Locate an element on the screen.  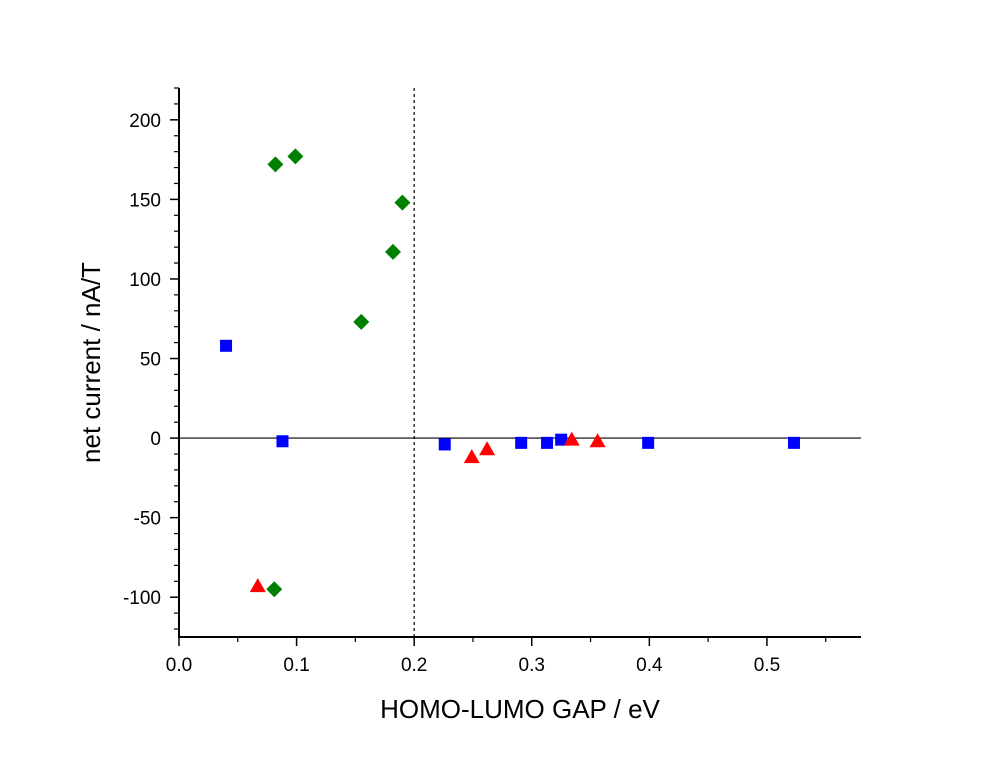
y-tick-label: 50 is located at coordinates (150, 360).